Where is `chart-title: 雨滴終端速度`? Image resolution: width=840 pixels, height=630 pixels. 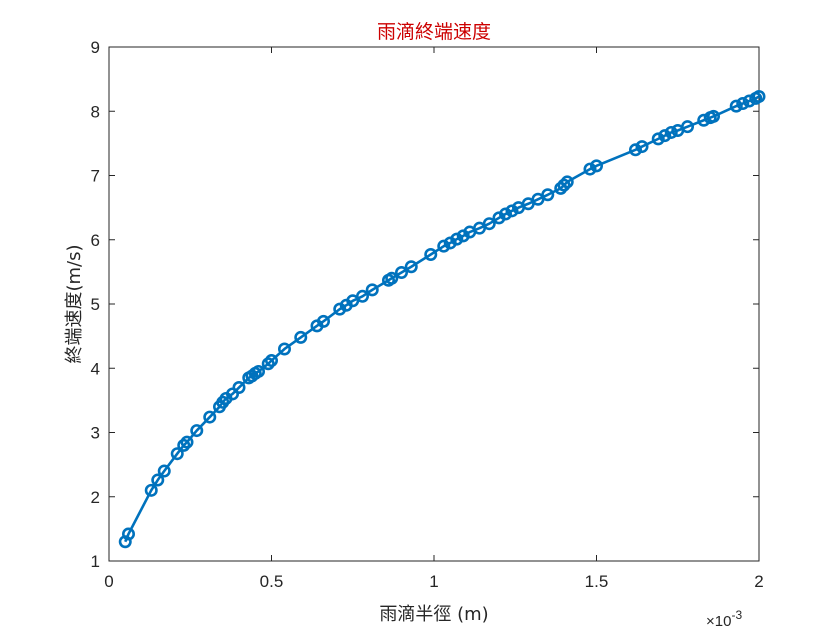 chart-title: 雨滴終端速度 is located at coordinates (434, 32).